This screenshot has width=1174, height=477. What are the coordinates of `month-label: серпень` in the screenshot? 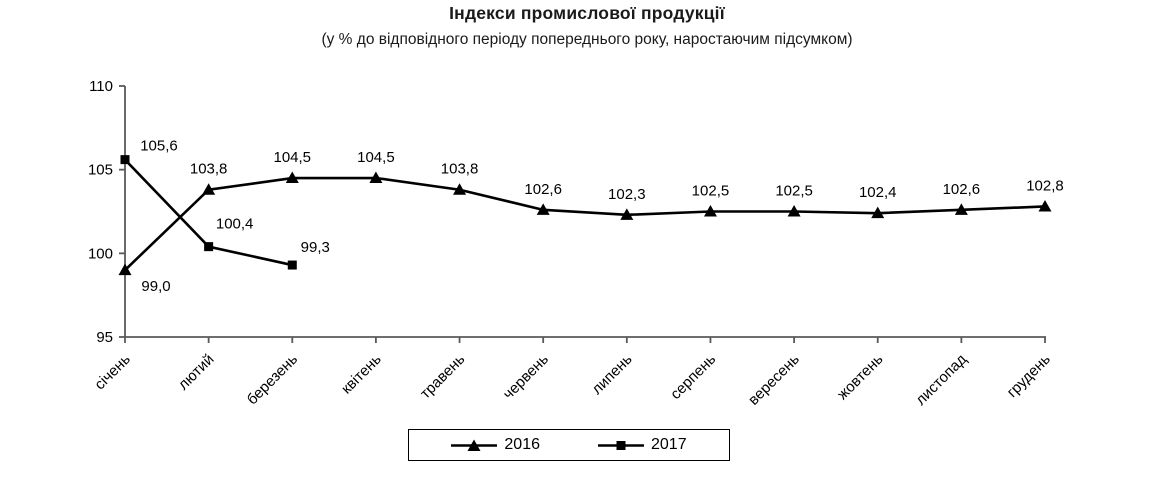 It's located at (693, 377).